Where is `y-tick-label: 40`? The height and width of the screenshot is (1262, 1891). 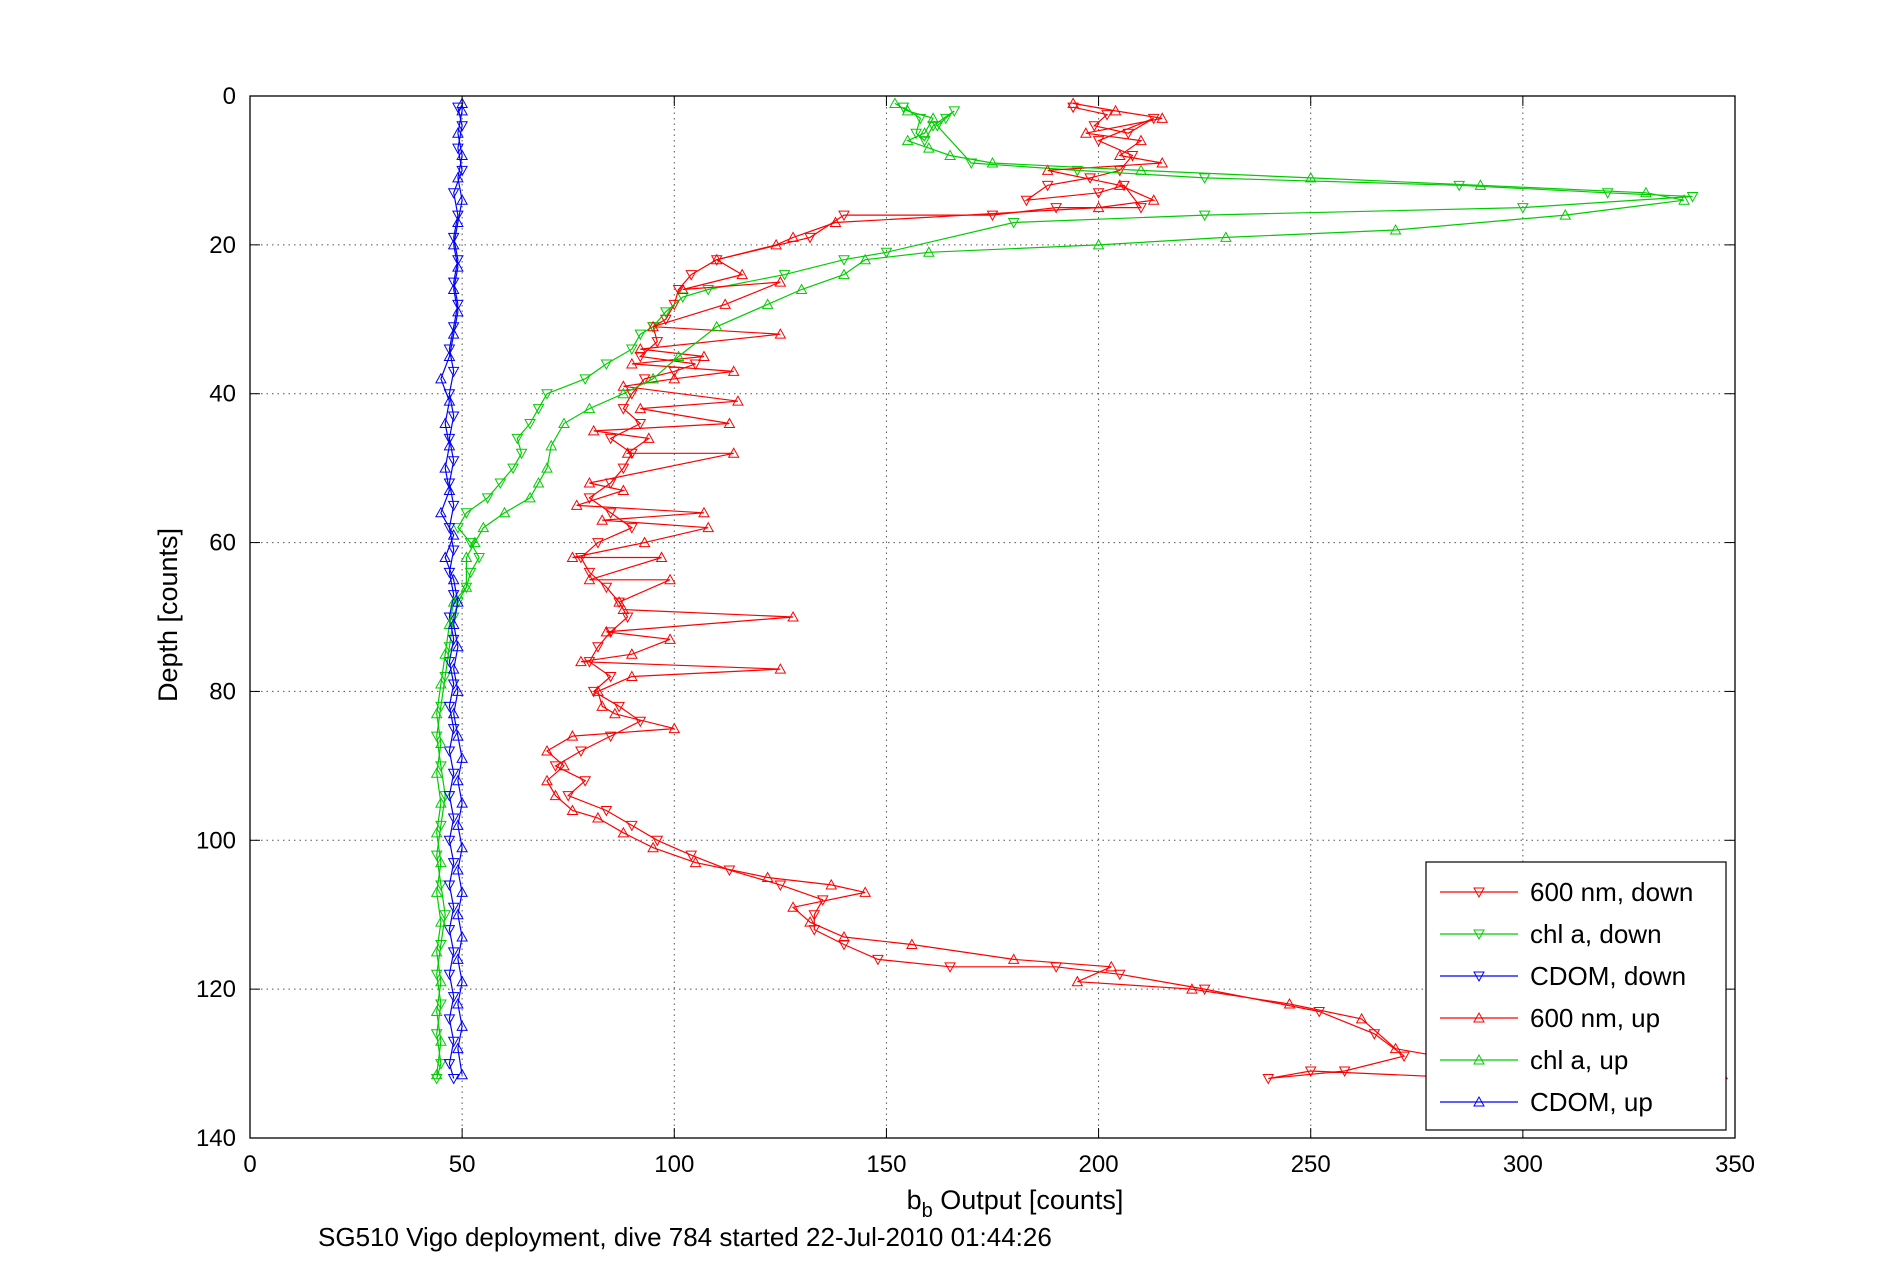 y-tick-label: 40 is located at coordinates (222, 394).